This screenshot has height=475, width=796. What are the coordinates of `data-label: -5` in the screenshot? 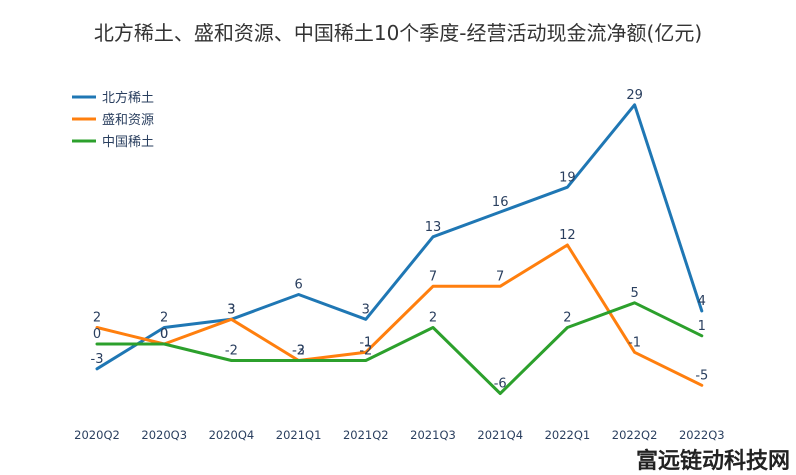 It's located at (701, 375).